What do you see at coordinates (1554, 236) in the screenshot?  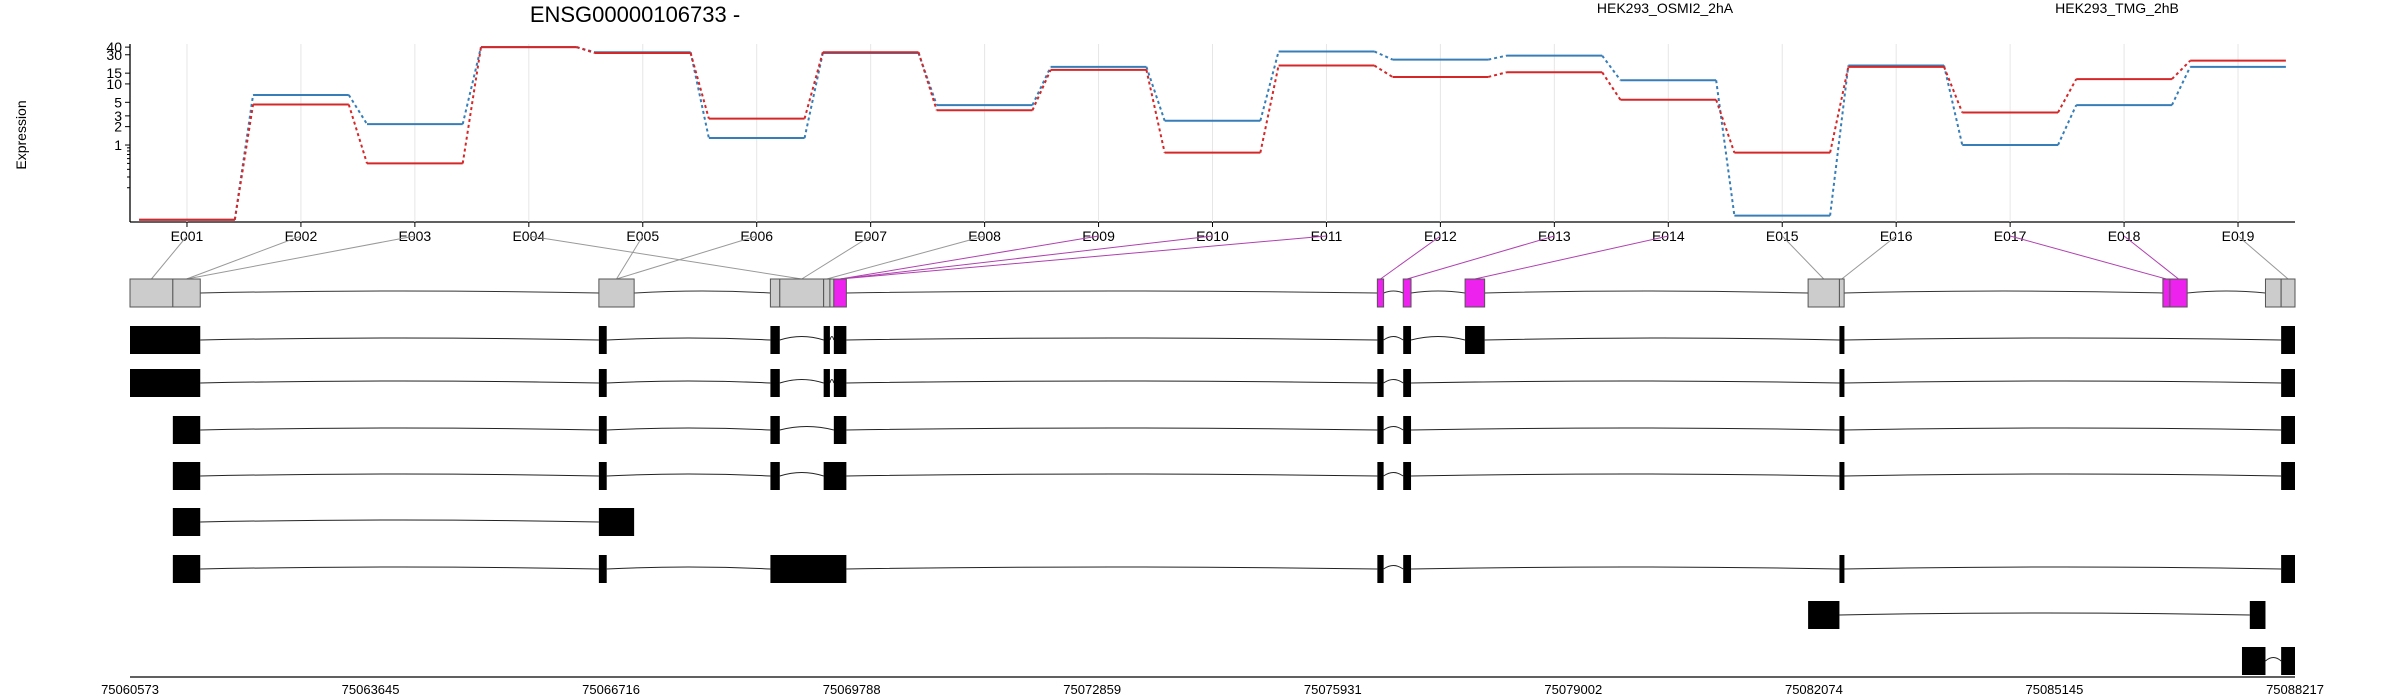 I see `x-tick-label: E013` at bounding box center [1554, 236].